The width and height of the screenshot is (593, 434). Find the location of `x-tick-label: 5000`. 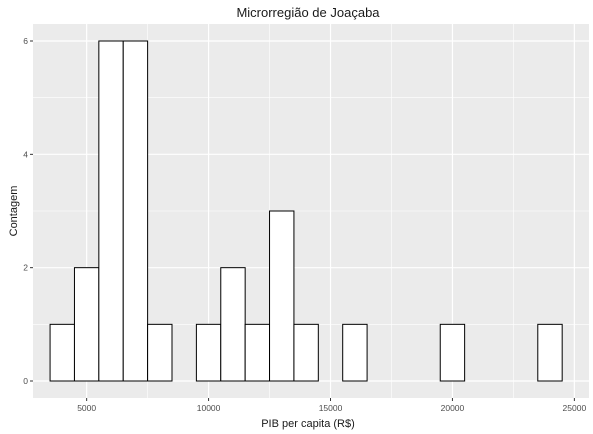

x-tick-label: 5000 is located at coordinates (86, 408).